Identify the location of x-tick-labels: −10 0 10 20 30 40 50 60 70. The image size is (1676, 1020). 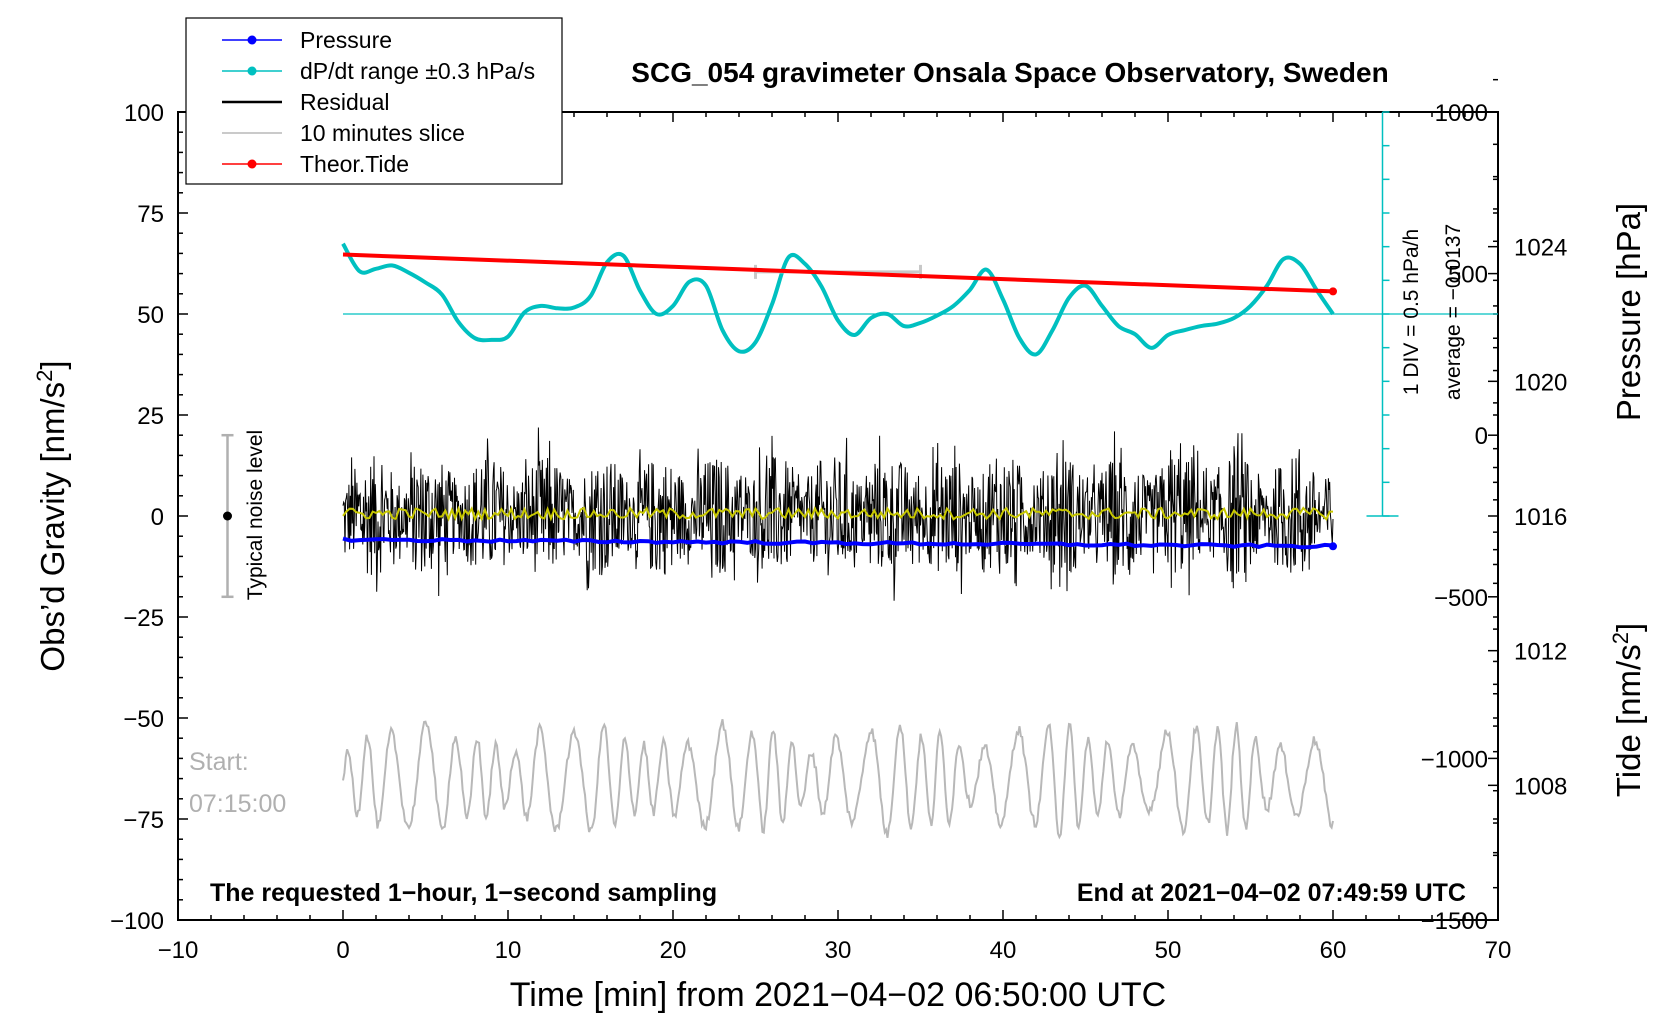
(835, 950).